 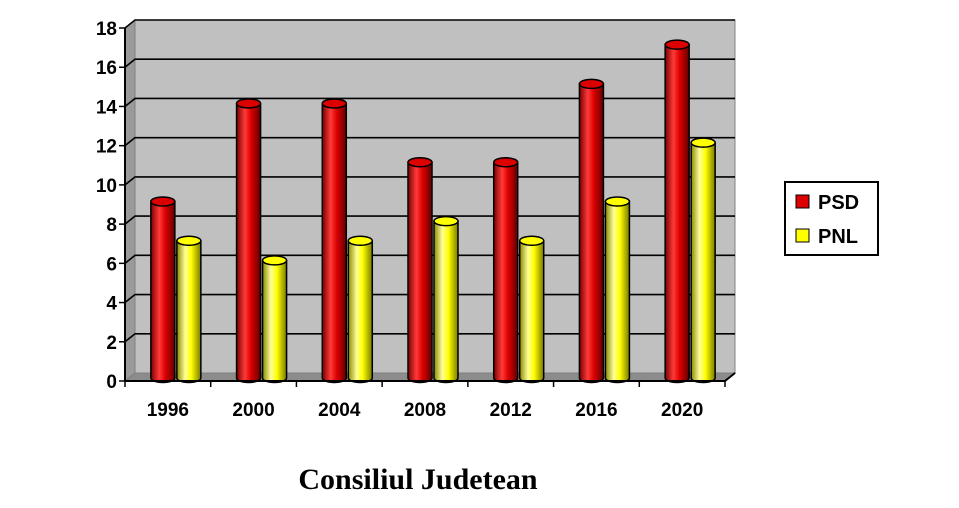 What do you see at coordinates (274, 319) in the screenshot?
I see `bar-pnl-2000` at bounding box center [274, 319].